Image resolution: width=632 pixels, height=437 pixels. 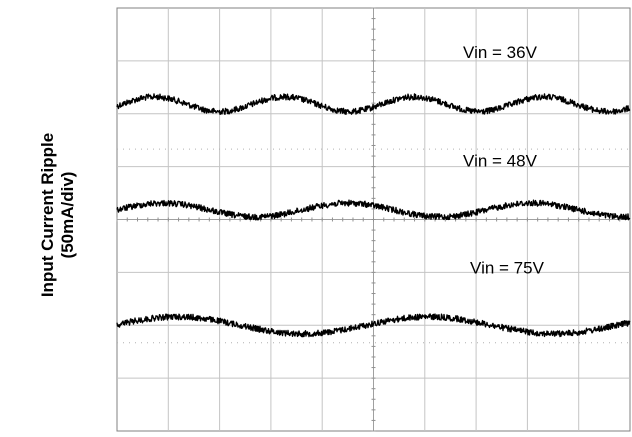 What do you see at coordinates (500, 161) in the screenshot?
I see `trace-label-2: Vin = 48V` at bounding box center [500, 161].